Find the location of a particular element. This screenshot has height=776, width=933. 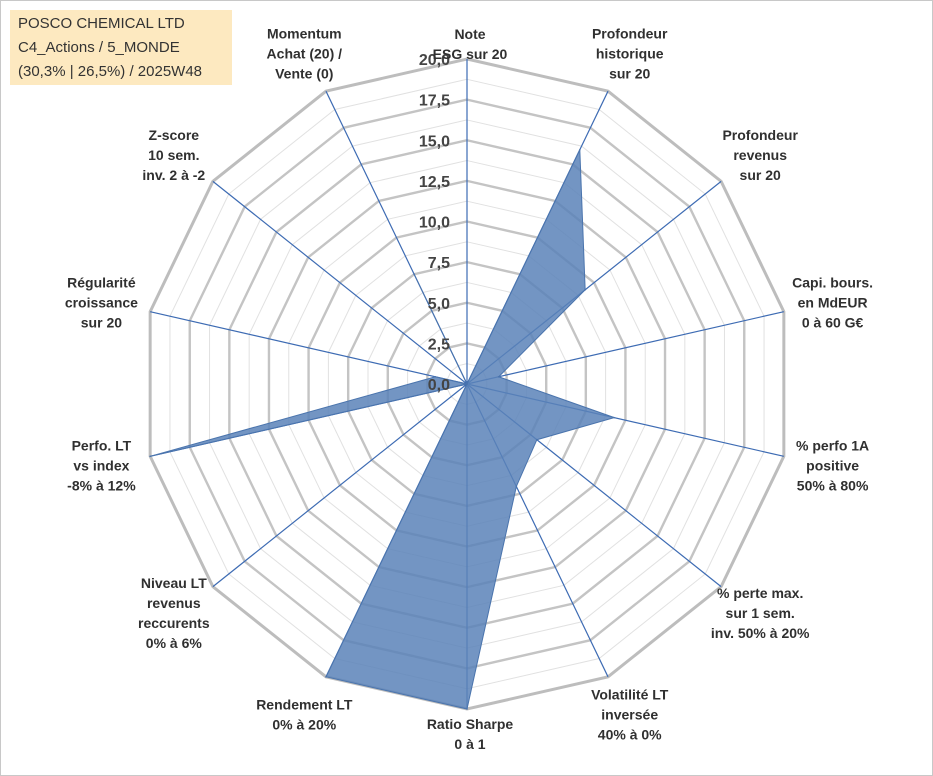

axis-label-line: 10 sem. is located at coordinates (173, 155).